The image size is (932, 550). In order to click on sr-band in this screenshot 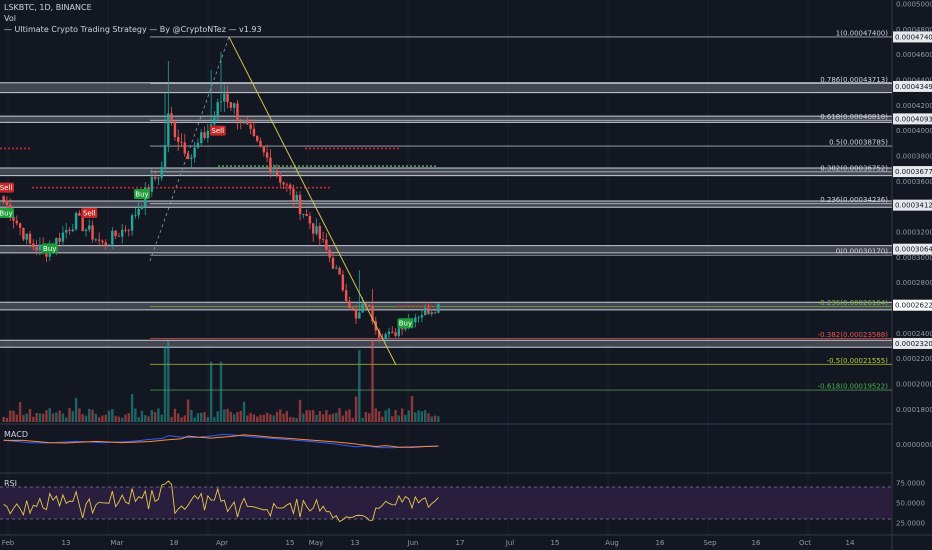, I will do `click(446, 306)`.